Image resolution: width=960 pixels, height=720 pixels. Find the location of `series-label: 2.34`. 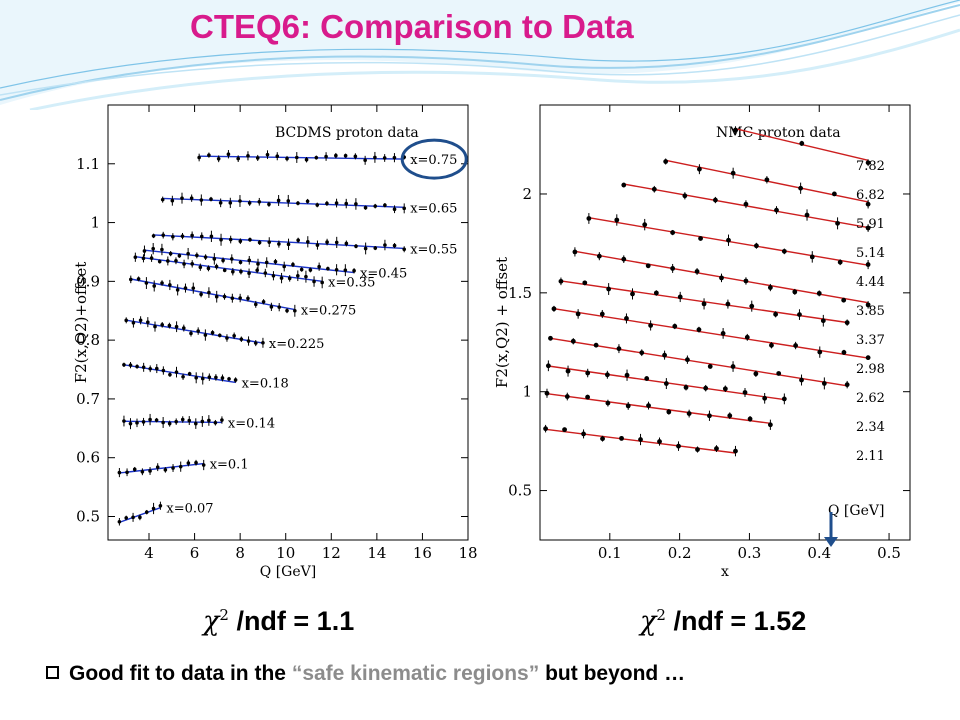

series-label: 2.34 is located at coordinates (870, 427).